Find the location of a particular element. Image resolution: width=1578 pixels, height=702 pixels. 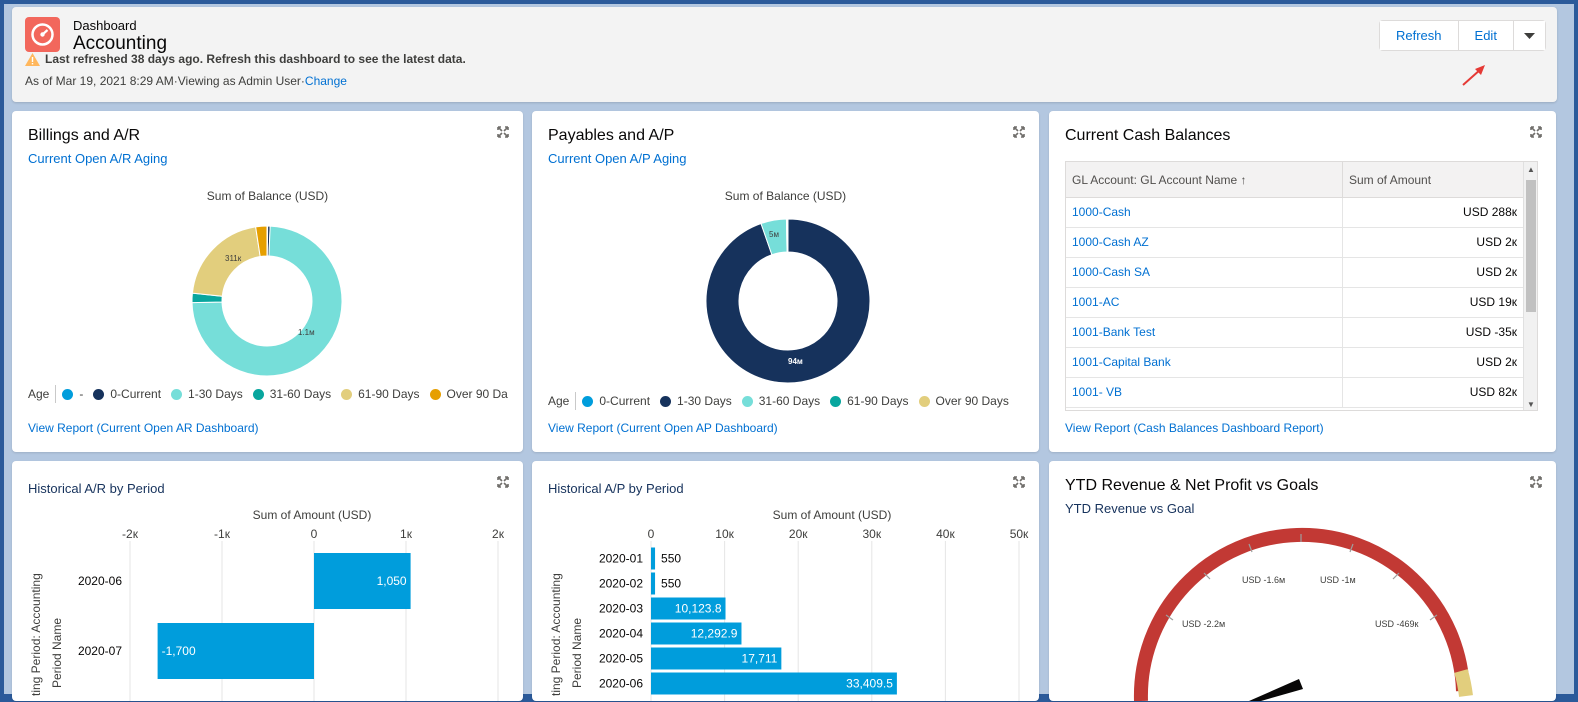

amount-cell: USD 82к is located at coordinates (1493, 392).